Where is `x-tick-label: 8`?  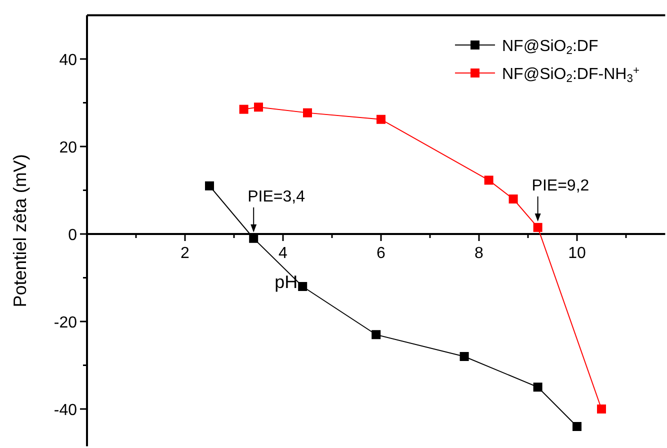 x-tick-label: 8 is located at coordinates (479, 253).